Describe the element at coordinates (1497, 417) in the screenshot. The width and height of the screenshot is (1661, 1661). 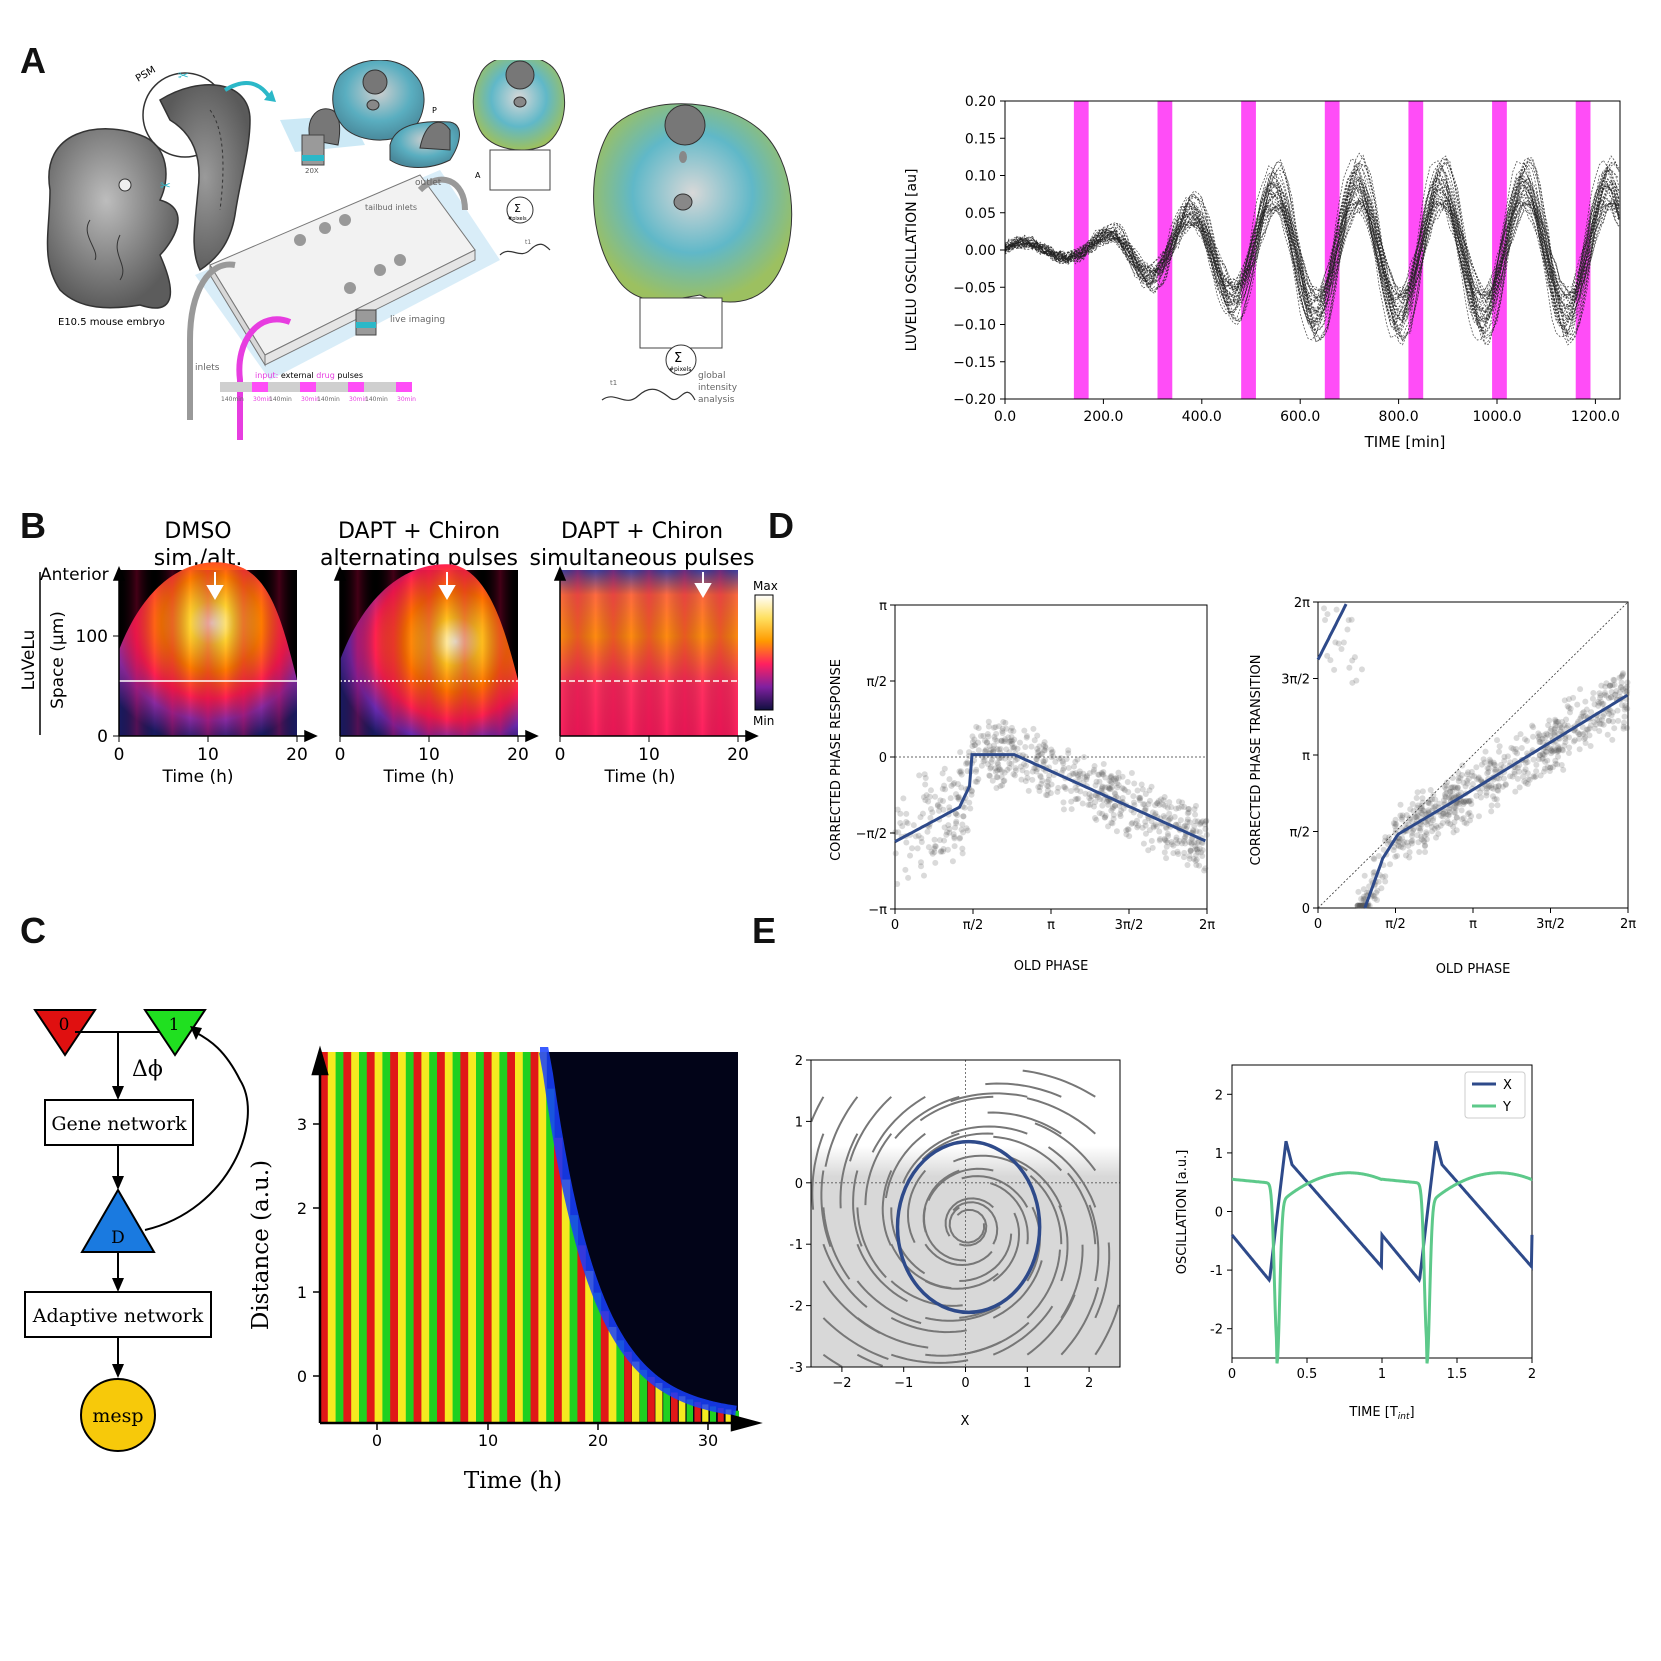
I see `chart-a-xtick: 1000.0` at that location.